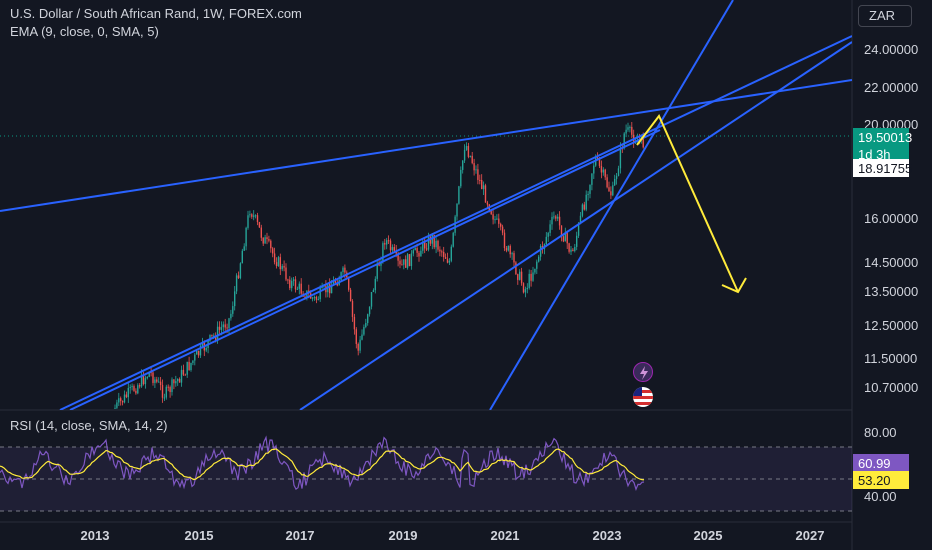 The width and height of the screenshot is (932, 550). What do you see at coordinates (691, 204) in the screenshot?
I see `projection-arrow` at bounding box center [691, 204].